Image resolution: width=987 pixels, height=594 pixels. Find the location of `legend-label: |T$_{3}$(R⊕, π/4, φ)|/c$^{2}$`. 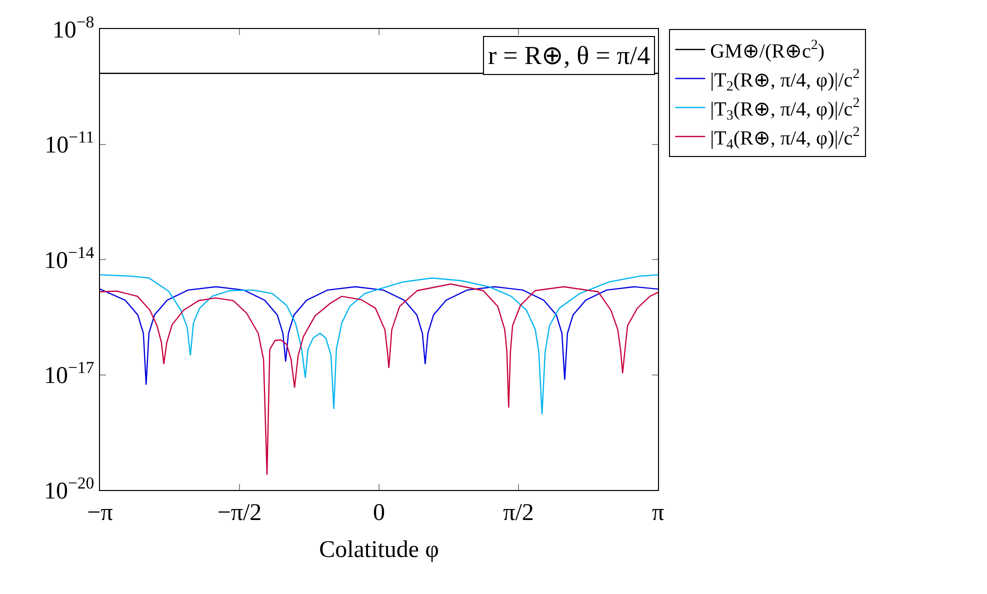

legend-label: |T$_{3}$(R⊕, π/4, φ)|/c$^{2}$ is located at coordinates (785, 110).